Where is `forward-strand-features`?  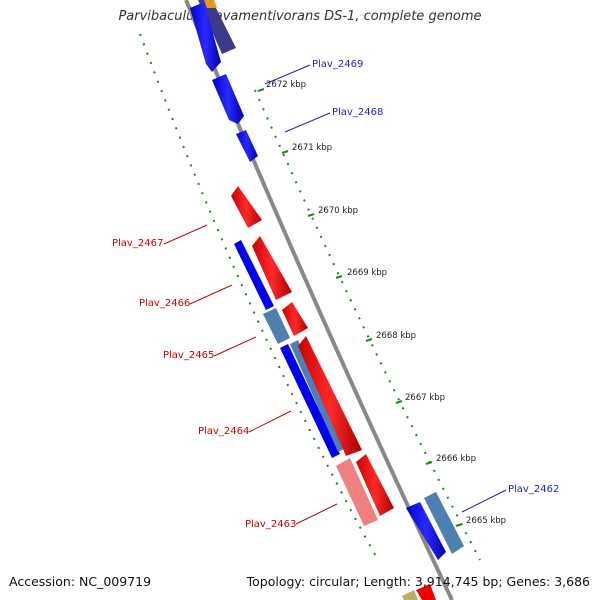
forward-strand-features is located at coordinates (433, 546).